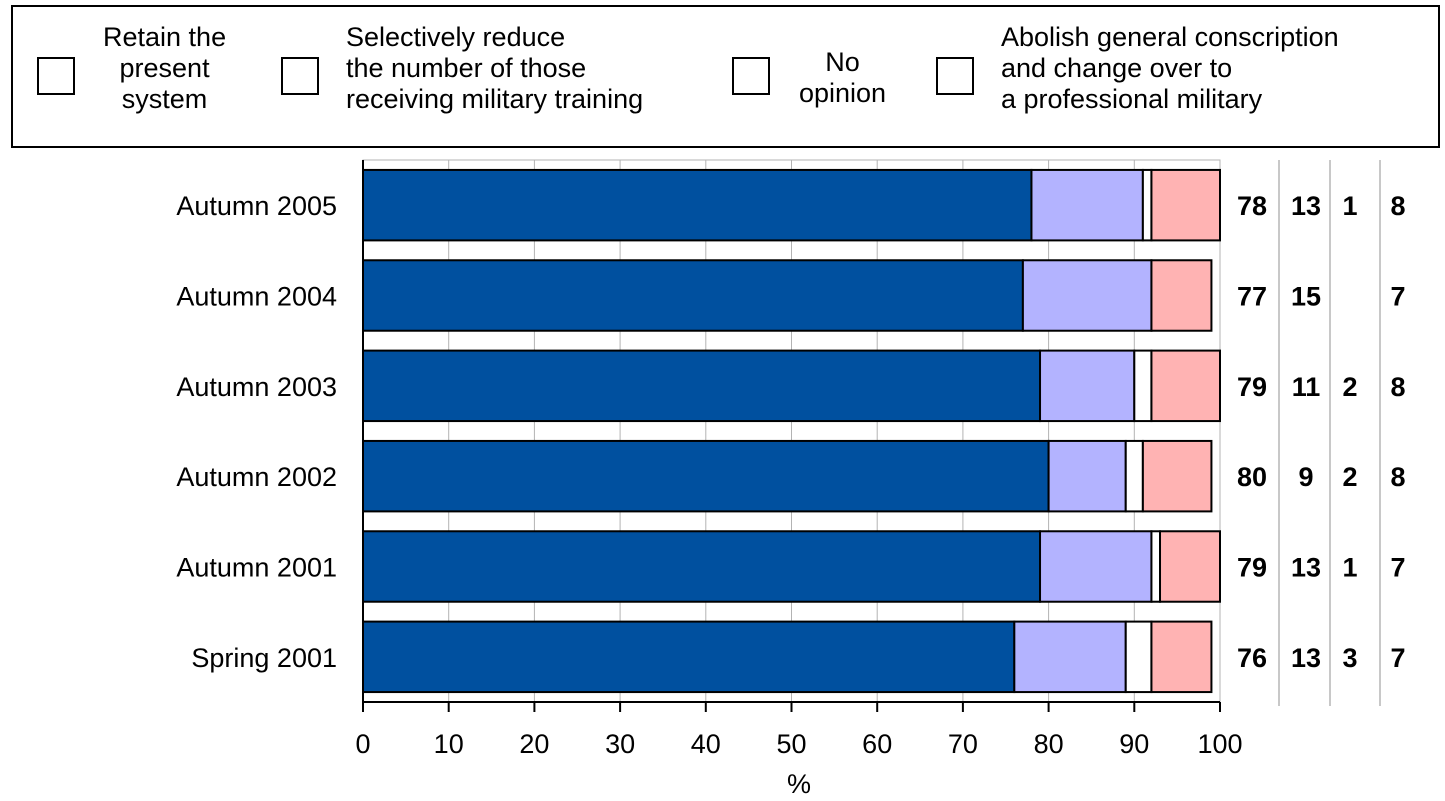 The width and height of the screenshot is (1445, 801). I want to click on x-tick-label: 40, so click(706, 744).